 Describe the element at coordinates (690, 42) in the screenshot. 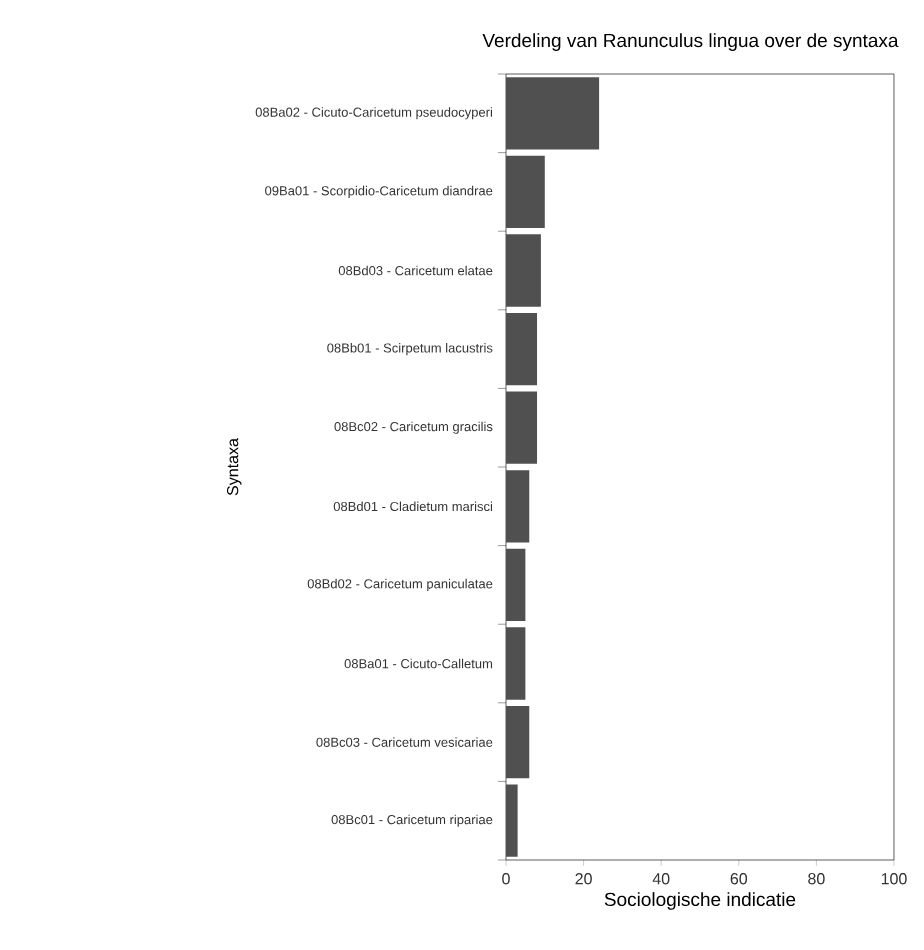

I see `chart-title: Verdeling van Ranunculus lingua over de syntaxa` at that location.